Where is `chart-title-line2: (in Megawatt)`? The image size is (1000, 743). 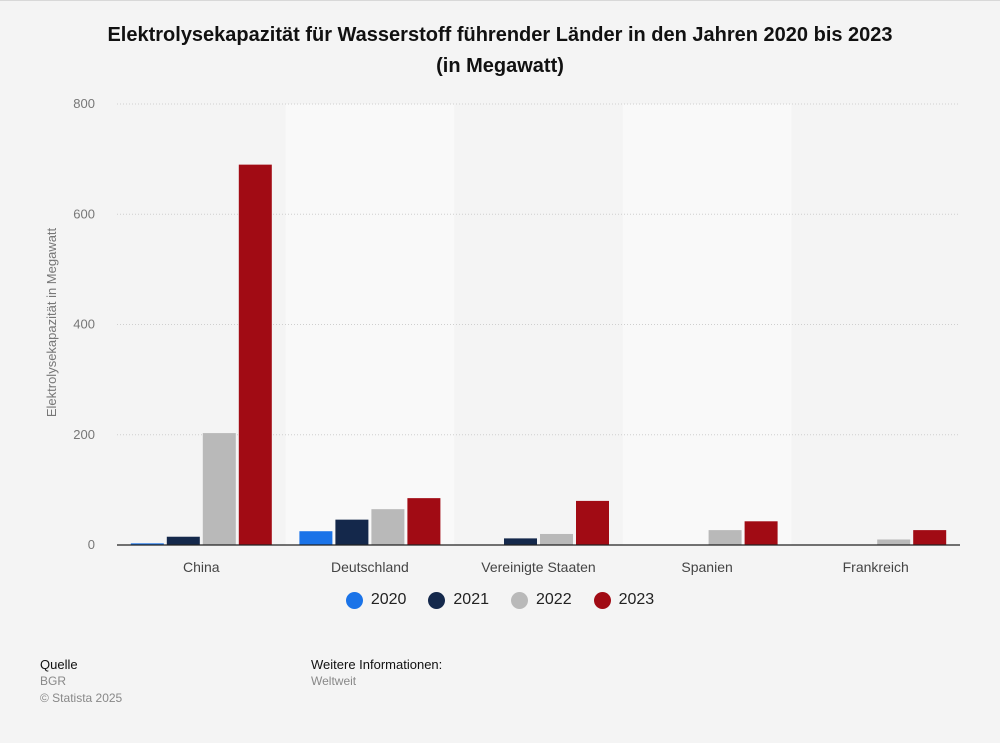 chart-title-line2: (in Megawatt) is located at coordinates (500, 66).